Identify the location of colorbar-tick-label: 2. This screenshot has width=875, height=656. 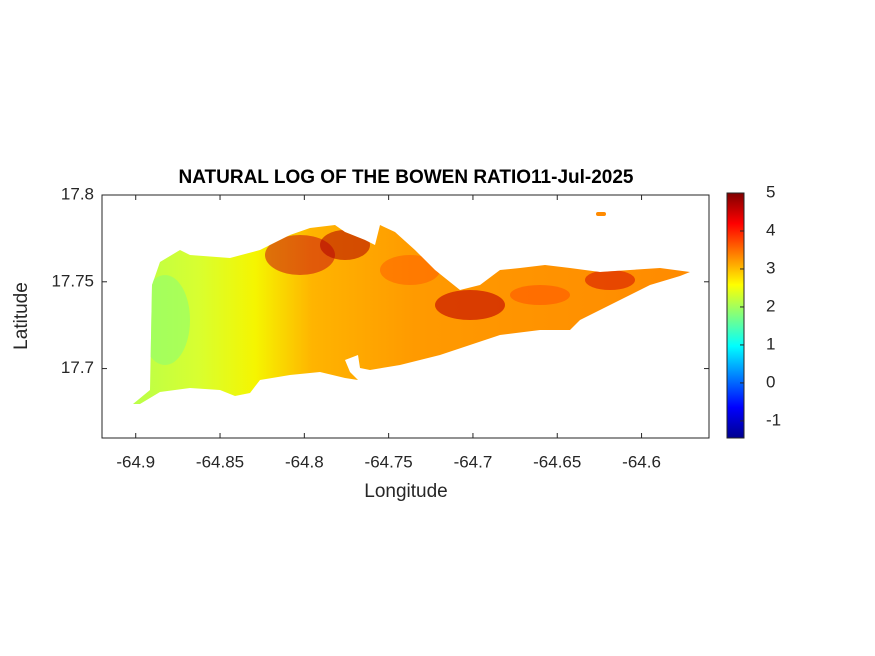
(770, 305).